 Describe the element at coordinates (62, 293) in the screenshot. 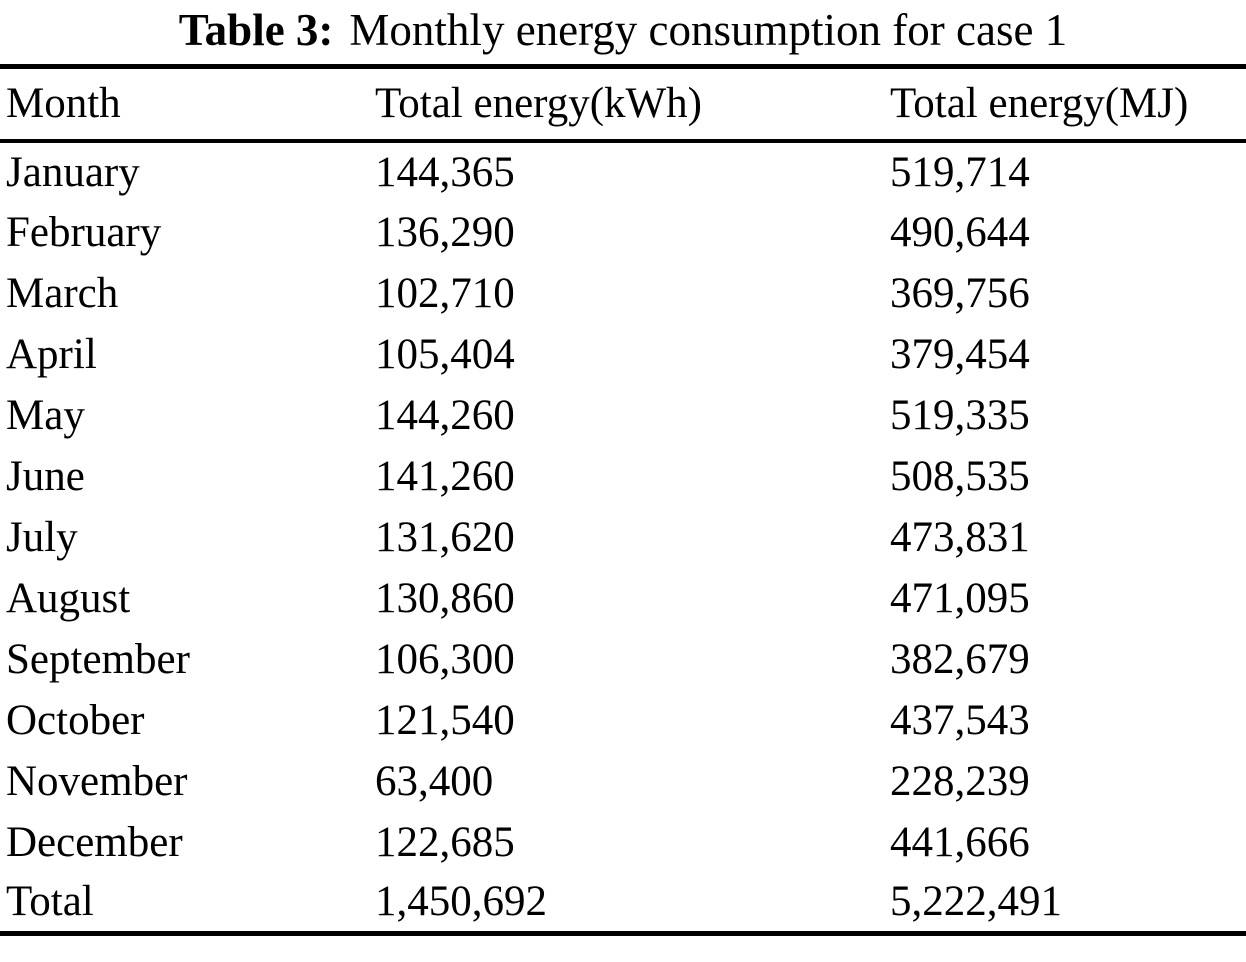

I see `cell-month: March` at that location.